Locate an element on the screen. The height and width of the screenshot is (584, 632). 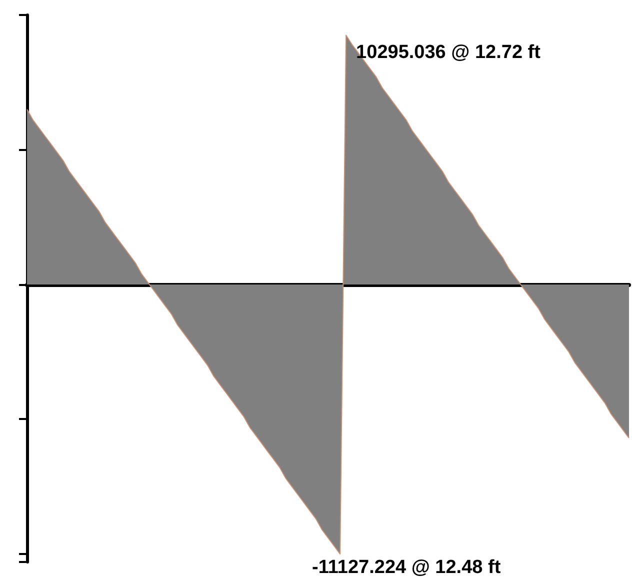
text: -11127.224 @ 12.48 ft is located at coordinates (407, 567).